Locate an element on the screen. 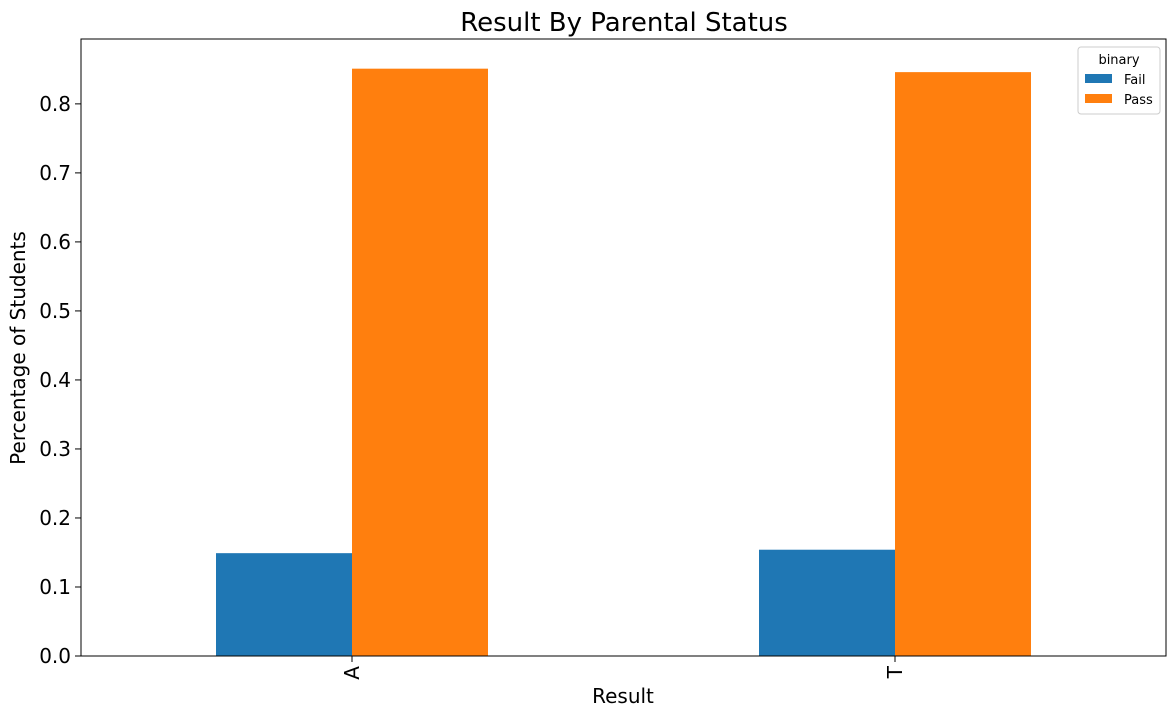 This screenshot has height=716, width=1175. legend-title: binary is located at coordinates (1118, 60).